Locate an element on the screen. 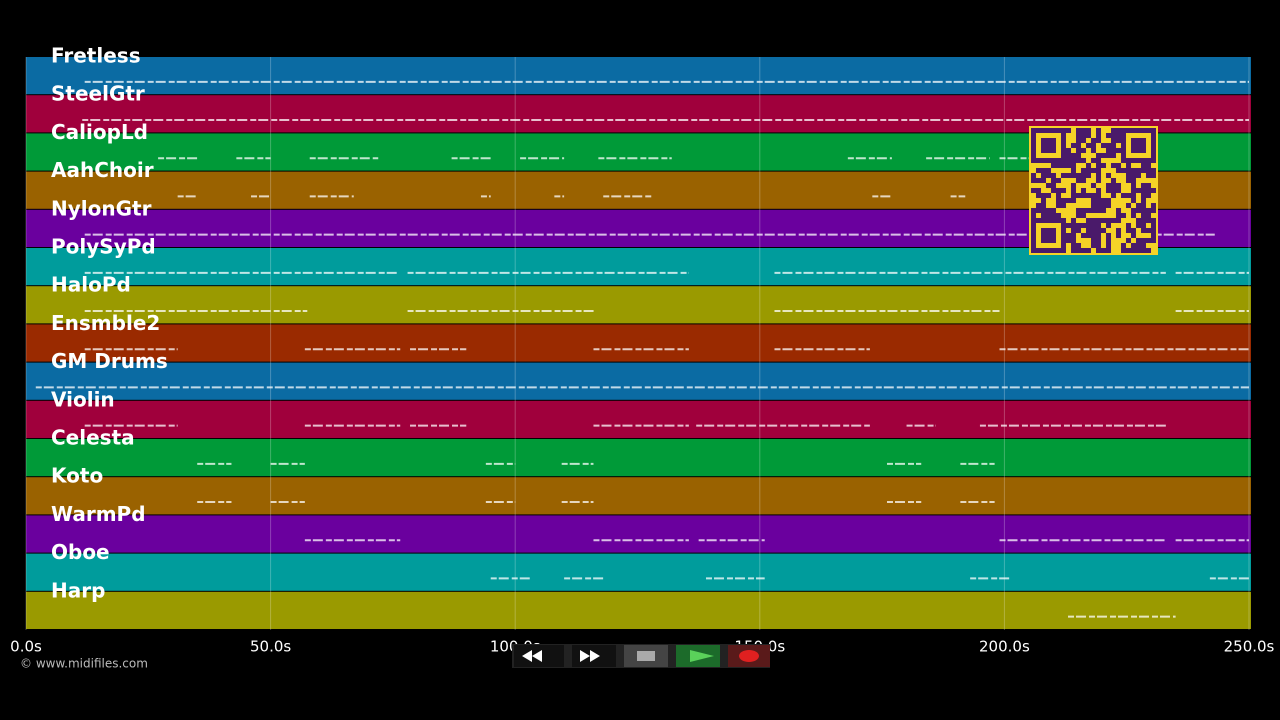  copyright: © www.midifiles.com is located at coordinates (84, 664).